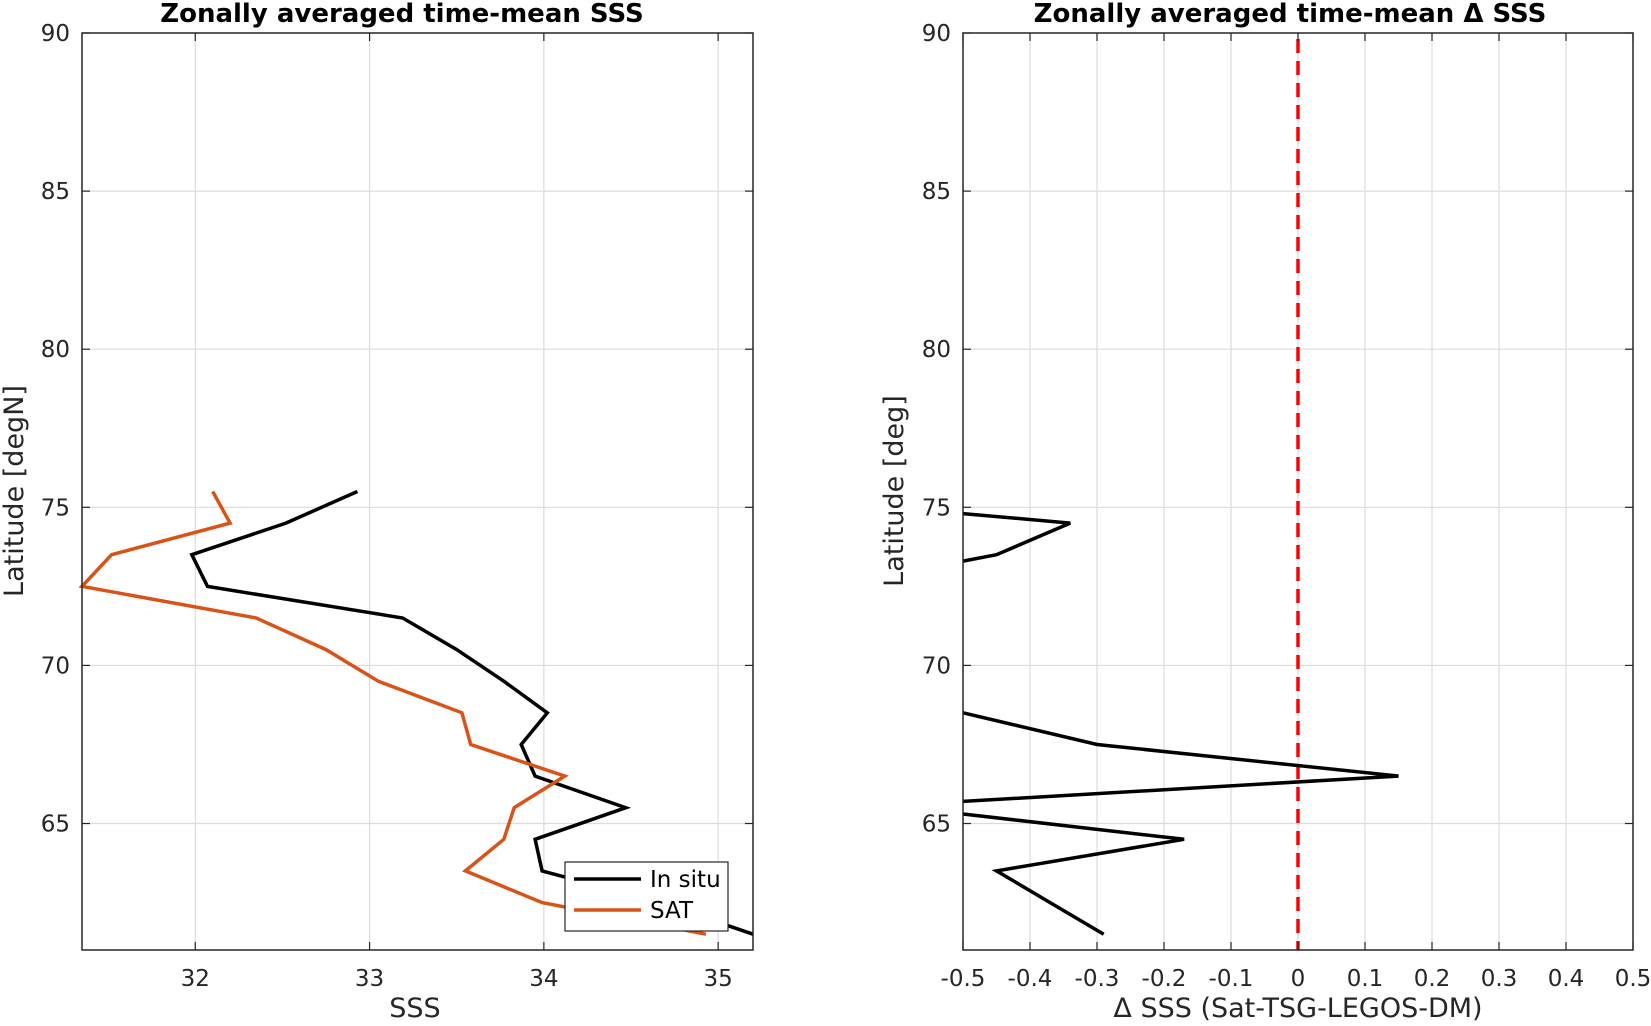 This screenshot has width=1651, height=1026. What do you see at coordinates (55, 825) in the screenshot?
I see `sss-y-tick-label: 65` at bounding box center [55, 825].